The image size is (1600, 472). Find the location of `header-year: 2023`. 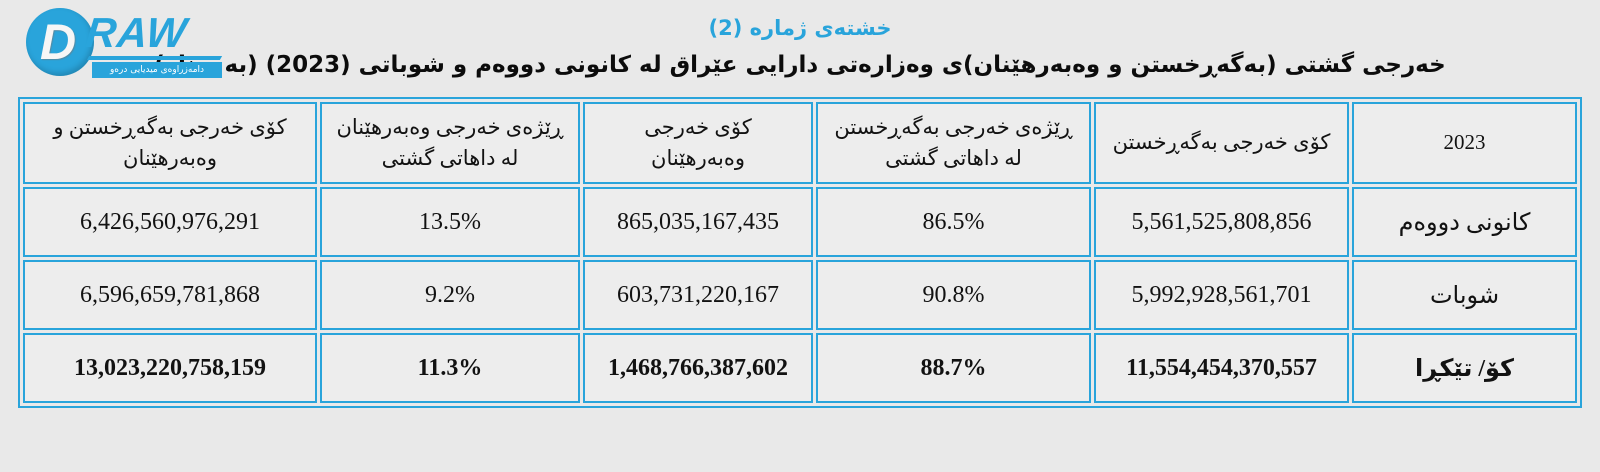

header-year: 2023 is located at coordinates (1464, 143).